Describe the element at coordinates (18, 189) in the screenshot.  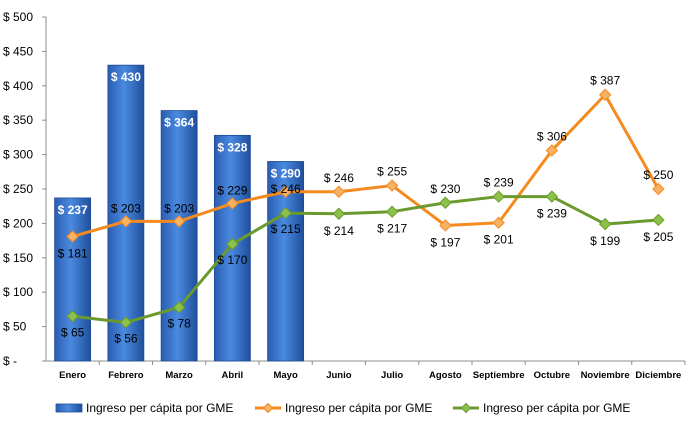
I see `y-tick-label: $ 250` at that location.